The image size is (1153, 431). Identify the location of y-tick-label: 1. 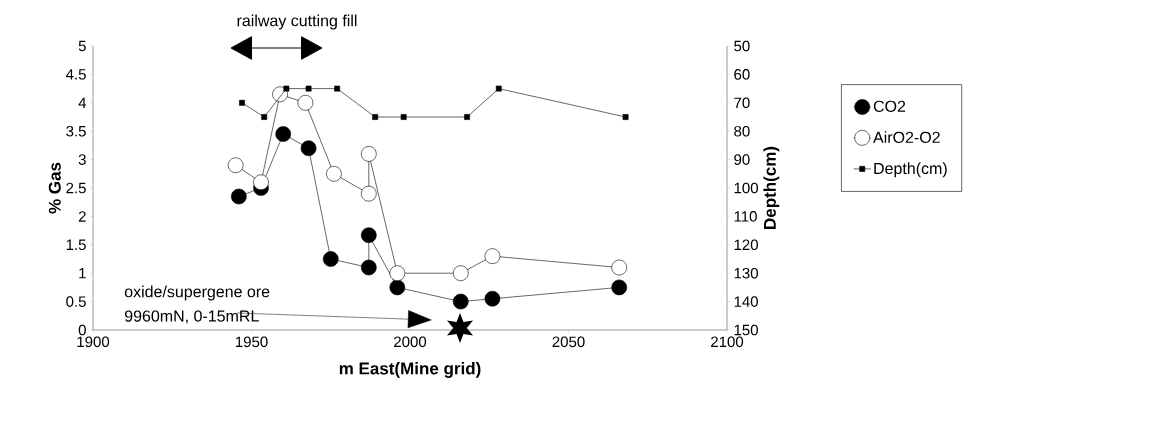
(82, 273).